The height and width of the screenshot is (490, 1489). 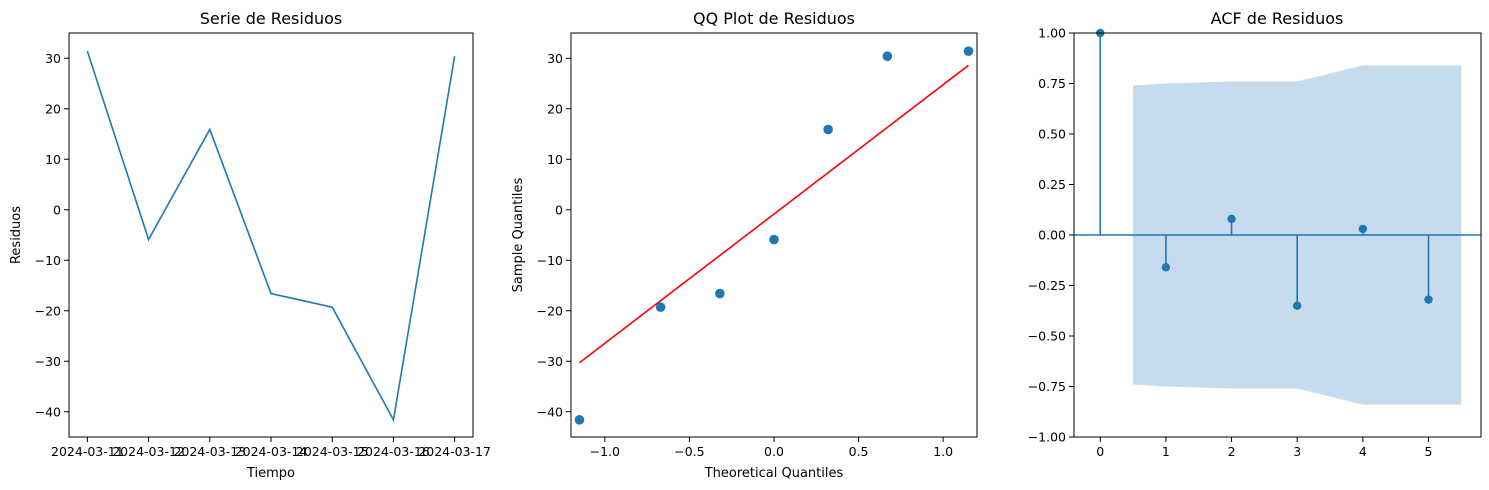 What do you see at coordinates (1047, 437) in the screenshot?
I see `acf-ytick-label: −1.00` at bounding box center [1047, 437].